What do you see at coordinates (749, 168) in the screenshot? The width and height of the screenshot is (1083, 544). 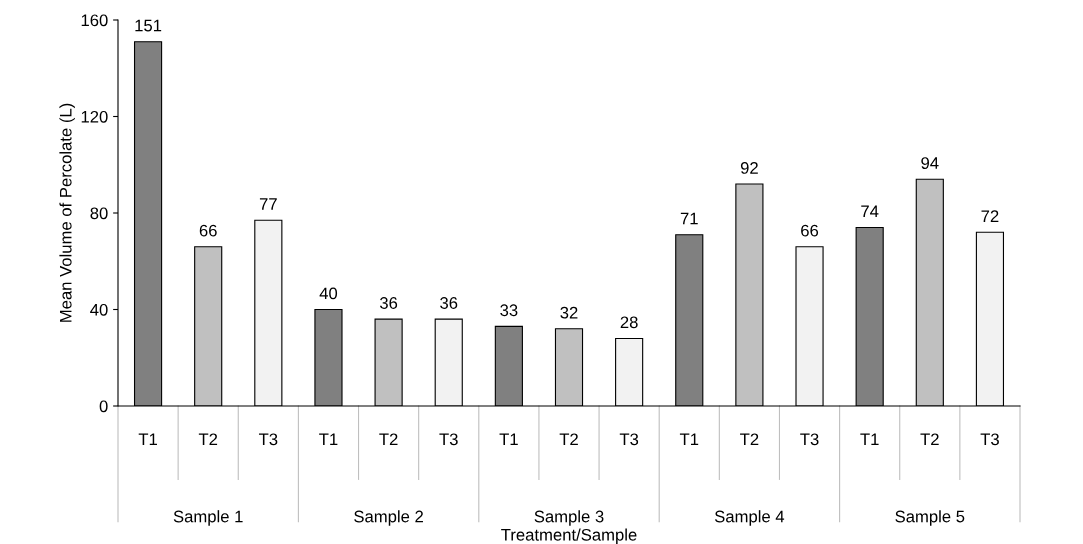 I see `data-label: 92` at bounding box center [749, 168].